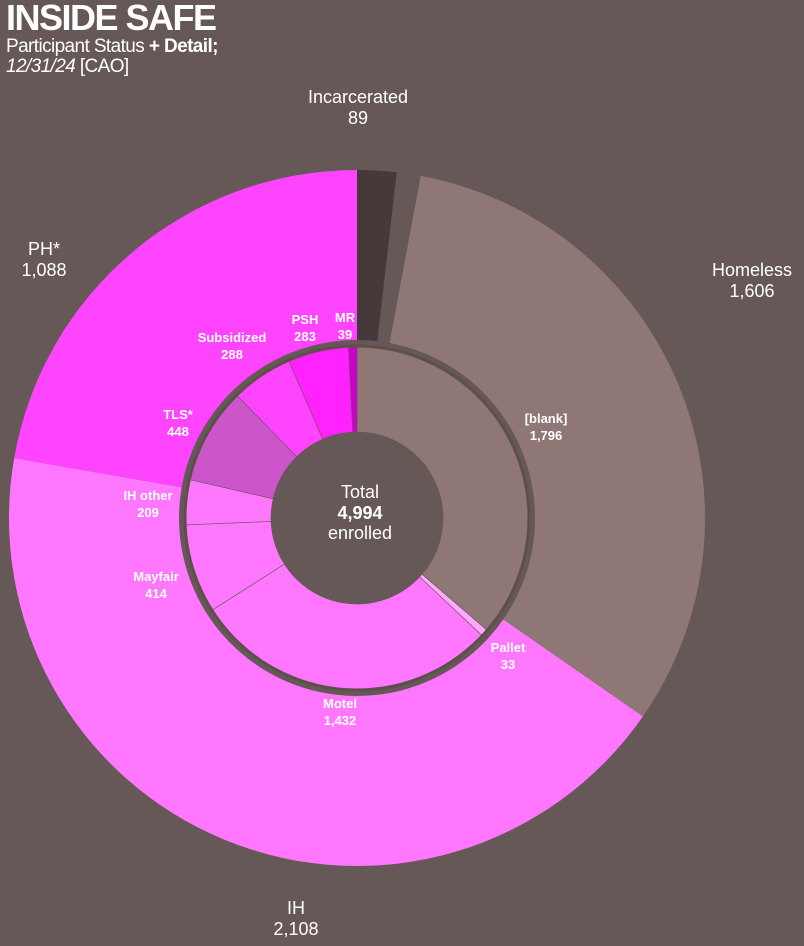 The height and width of the screenshot is (946, 804). I want to click on inner-value-ih-other: 209, so click(148, 512).